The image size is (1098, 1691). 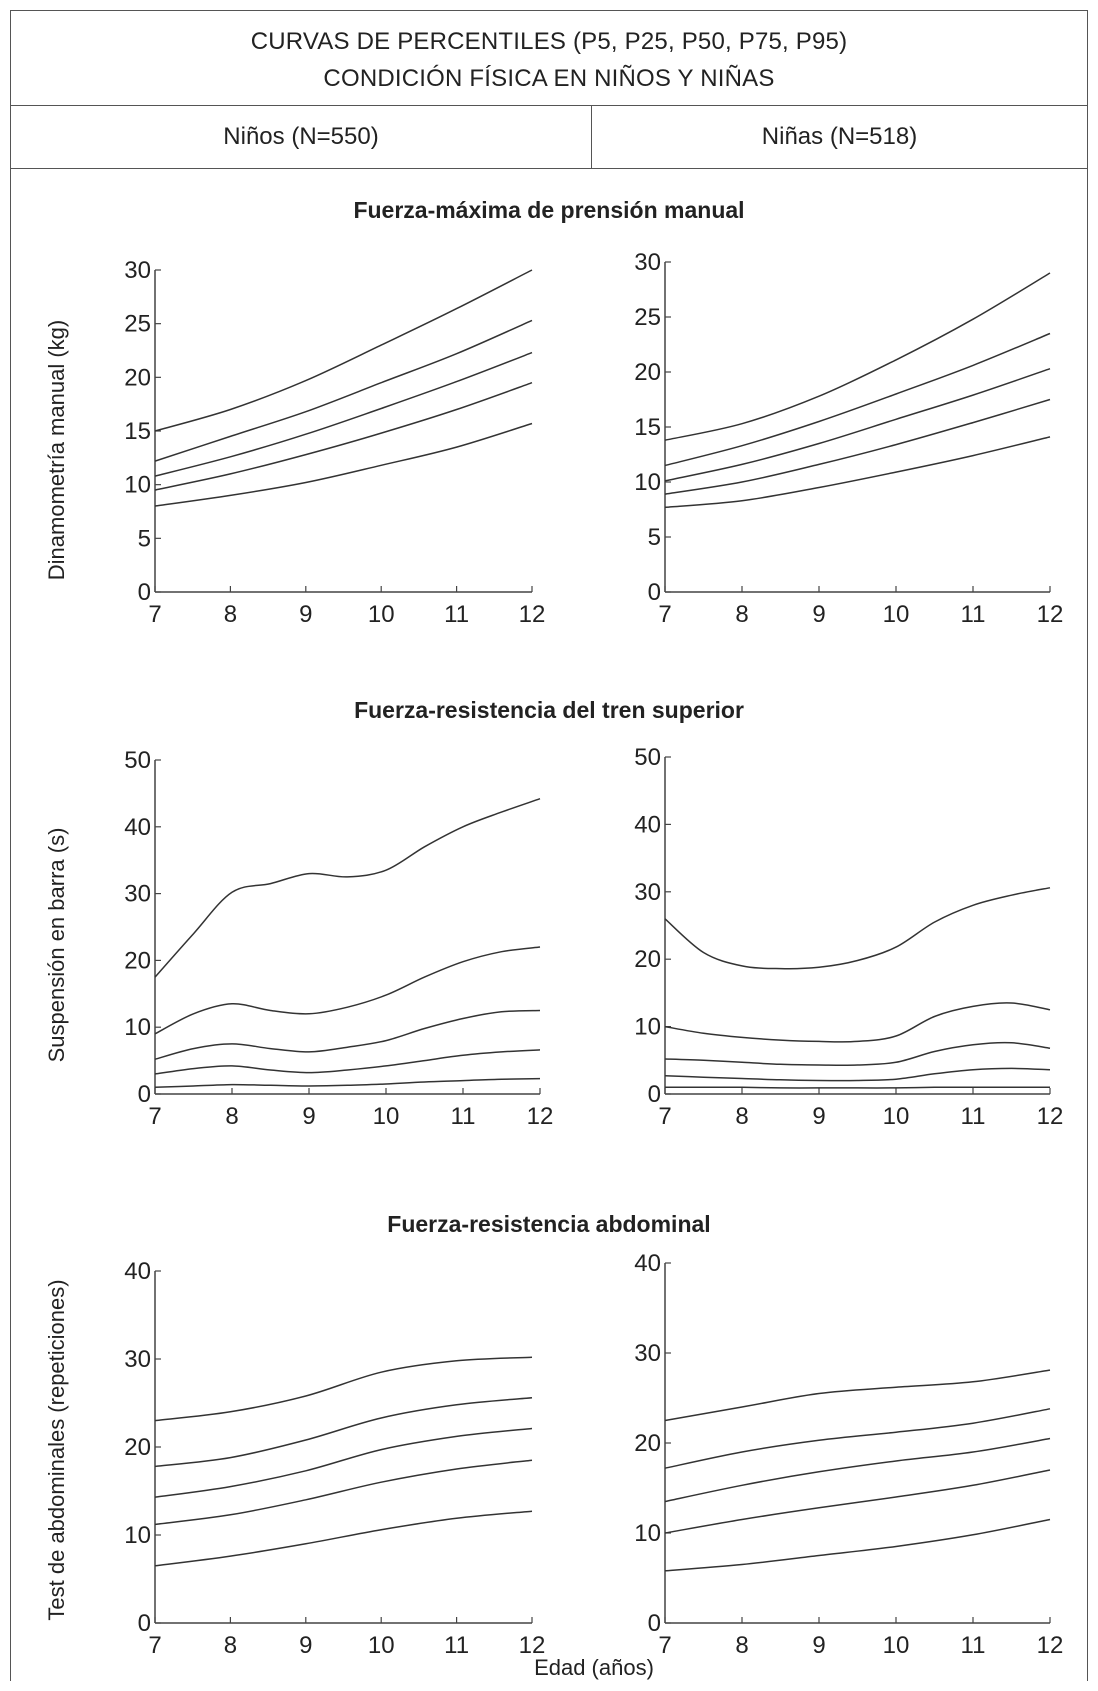 I want to click on column-header-row: Niños (N=550) Niñas (N=518), so click(x=549, y=137).